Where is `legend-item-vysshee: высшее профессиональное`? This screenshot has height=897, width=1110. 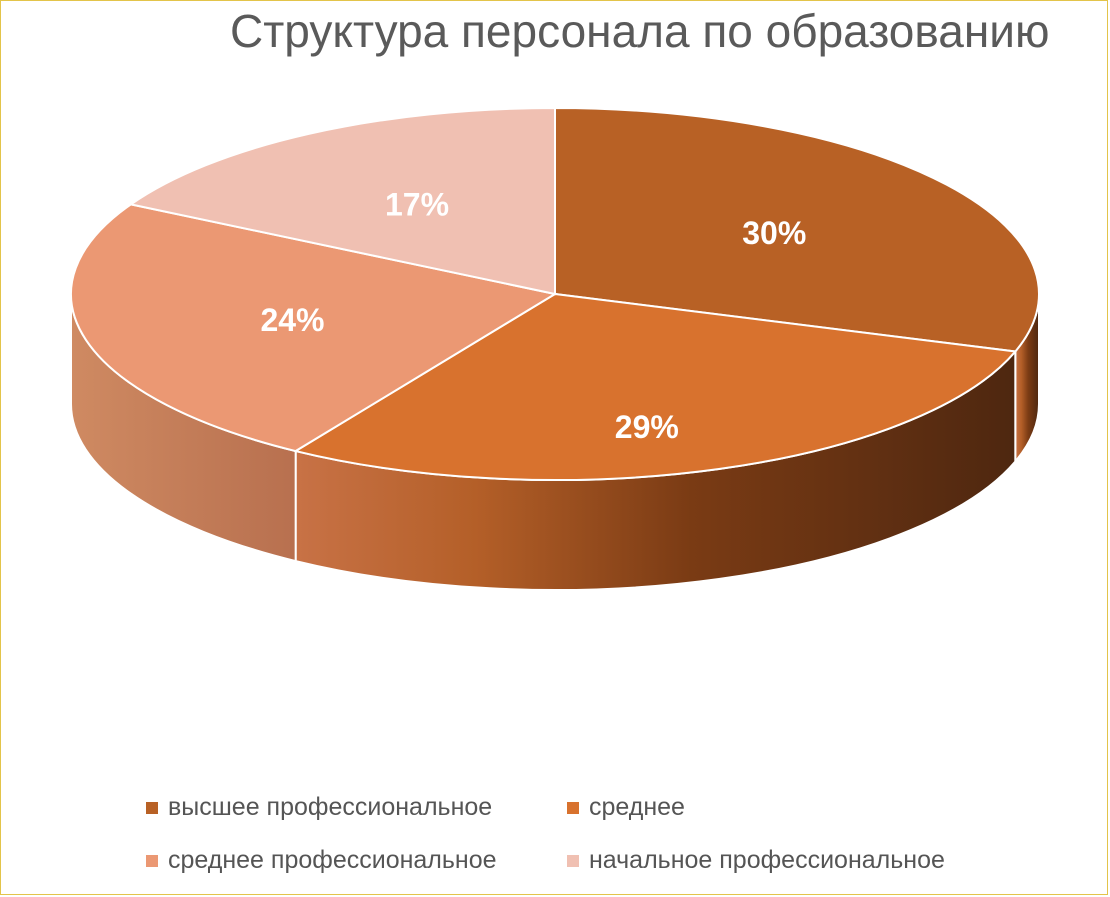 legend-item-vysshee: высшее профессиональное is located at coordinates (319, 807).